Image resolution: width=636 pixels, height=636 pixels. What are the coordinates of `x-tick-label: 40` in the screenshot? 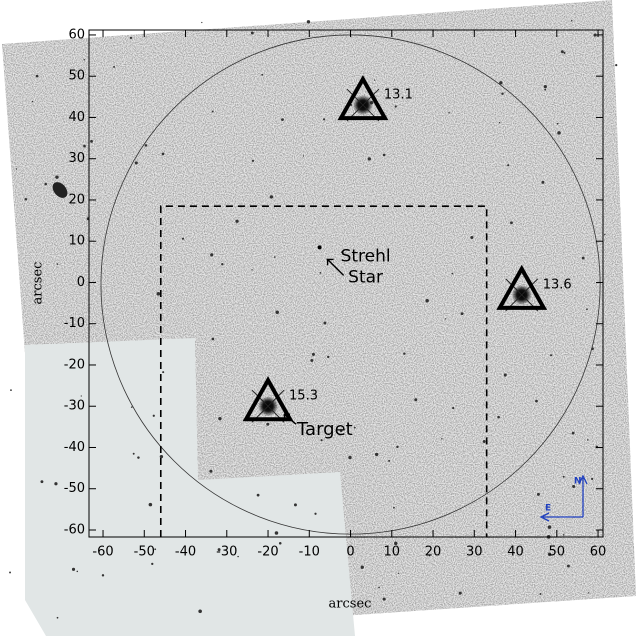 It's located at (515, 552).